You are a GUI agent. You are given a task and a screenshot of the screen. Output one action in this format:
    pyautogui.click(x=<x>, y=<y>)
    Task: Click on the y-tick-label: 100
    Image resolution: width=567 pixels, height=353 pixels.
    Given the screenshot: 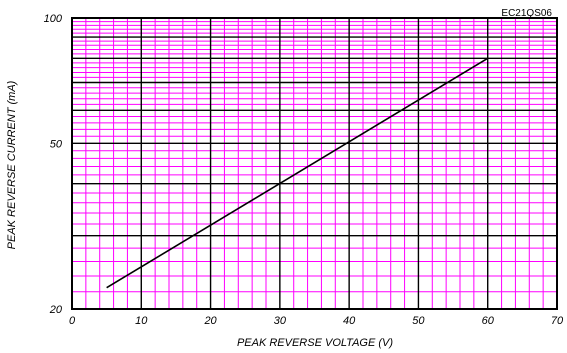 What is the action you would take?
    pyautogui.click(x=53, y=19)
    